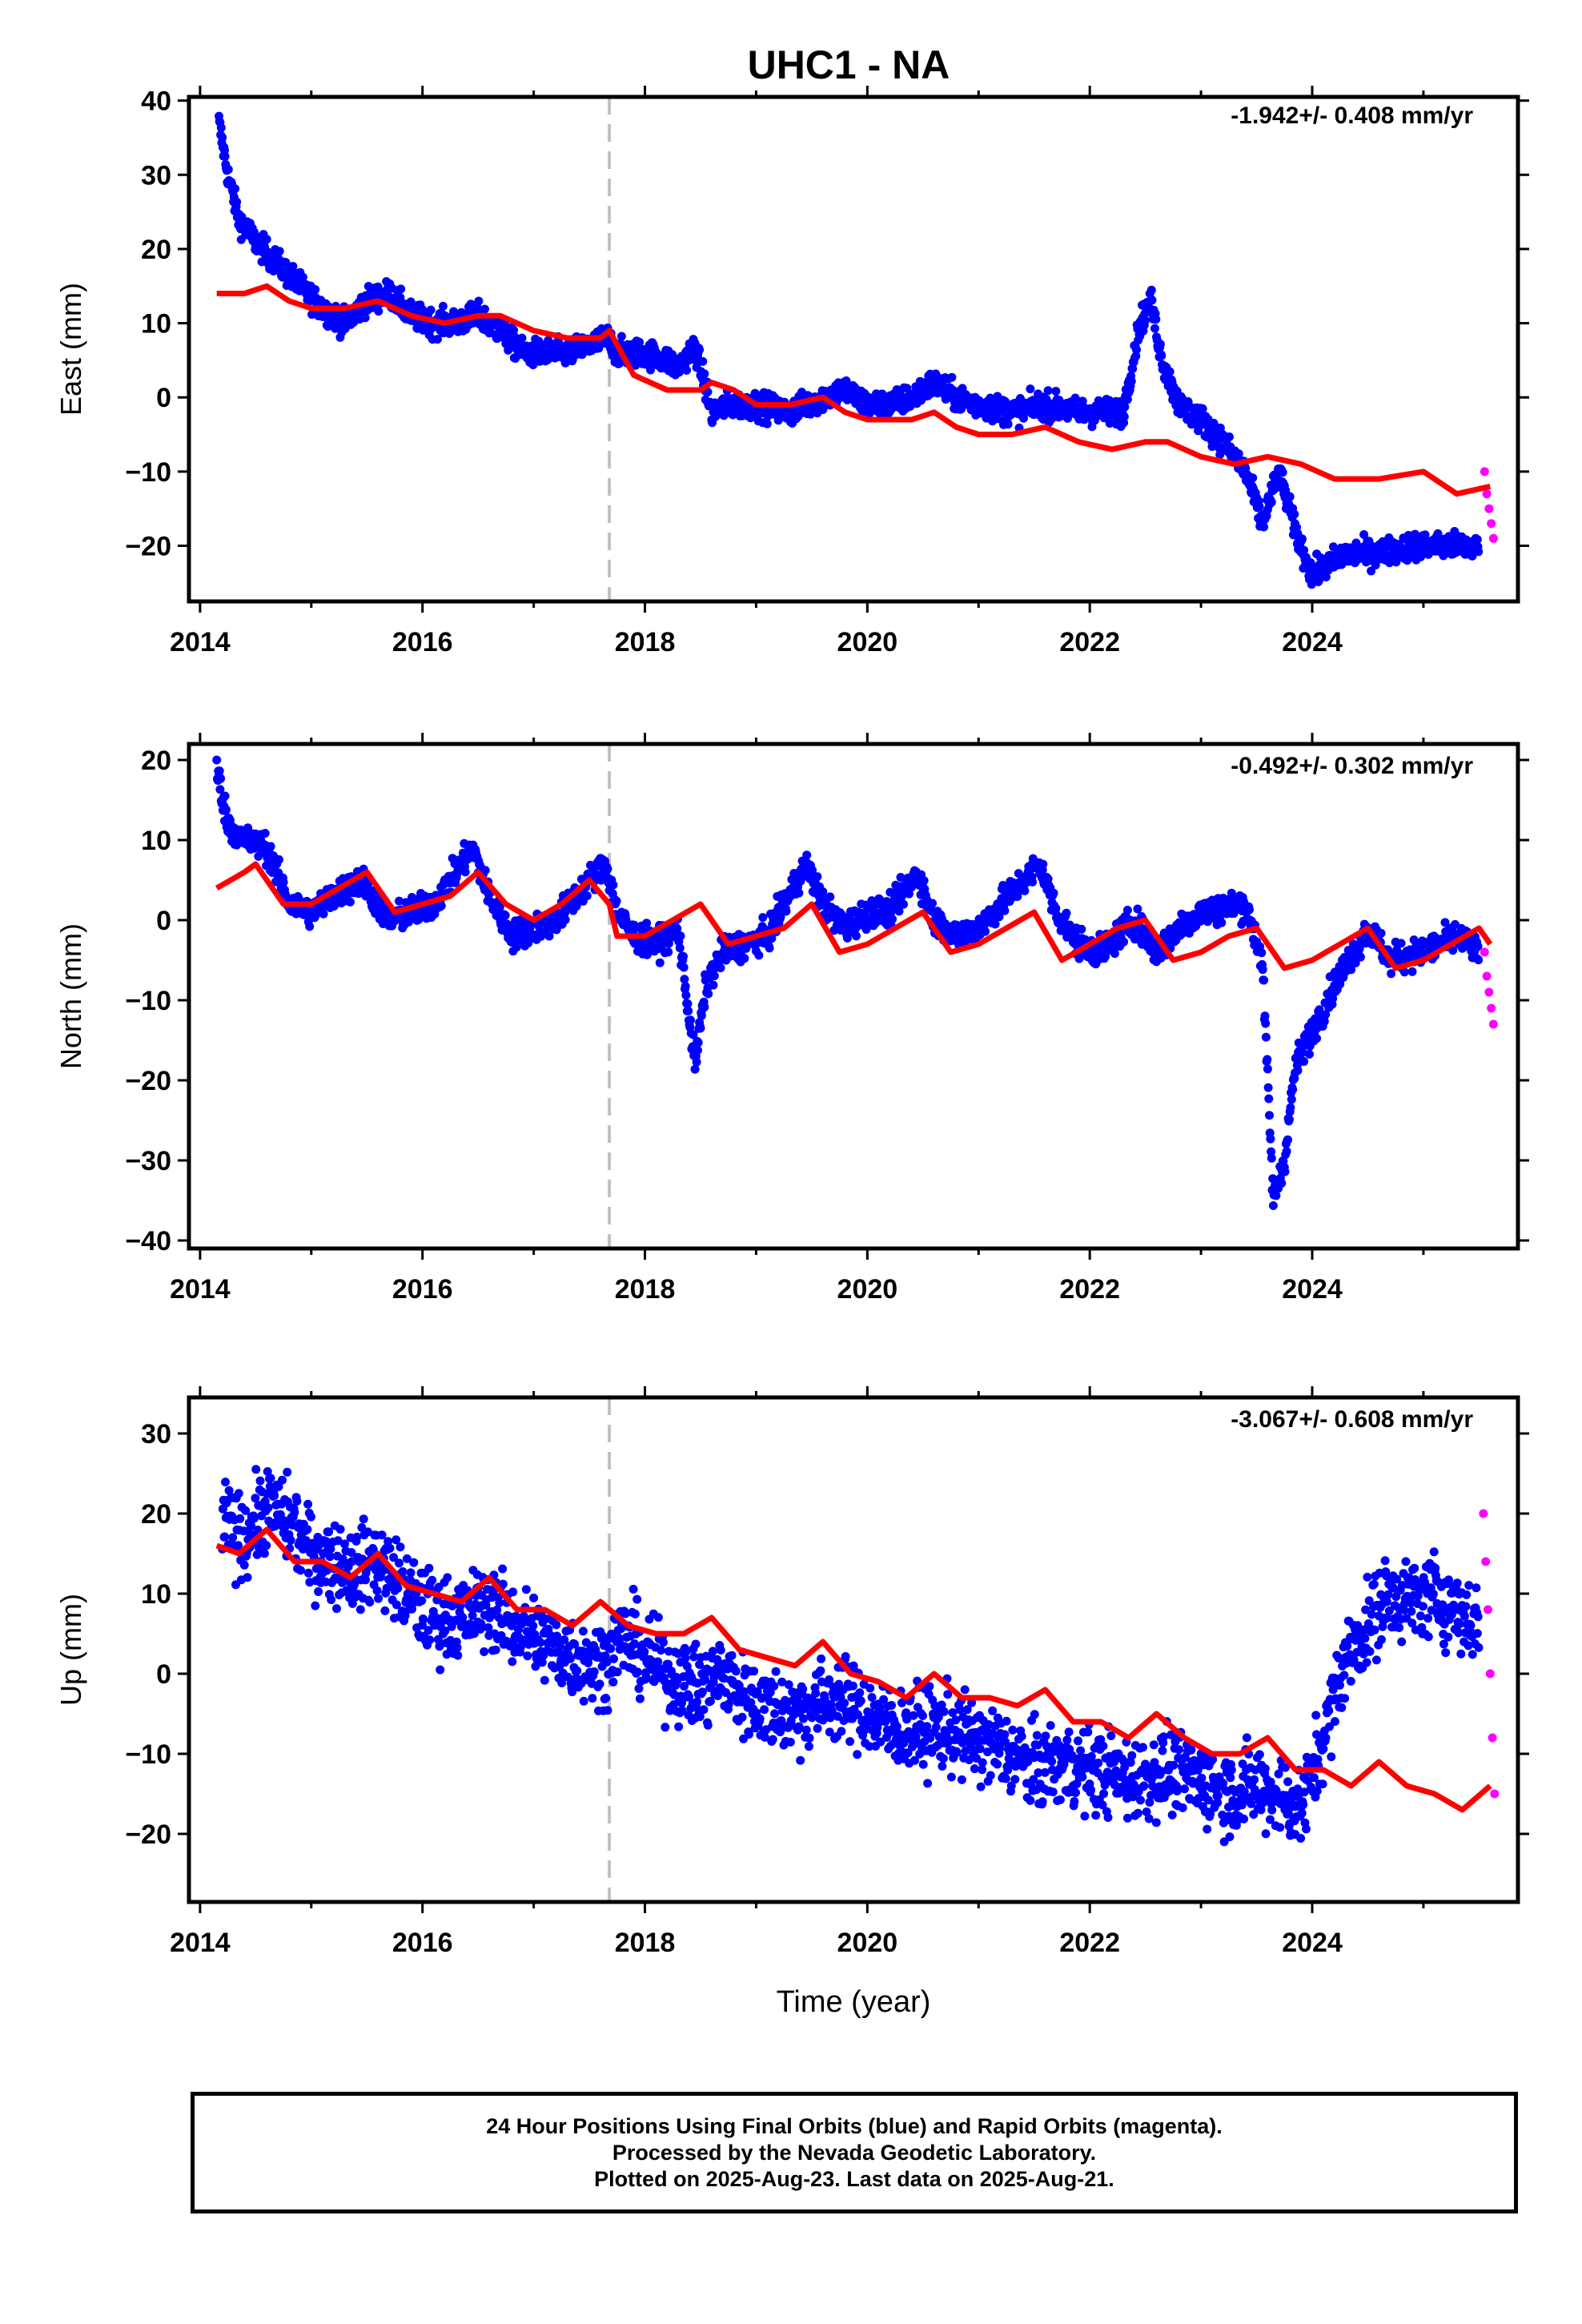 The image size is (1582, 2324). Describe the element at coordinates (148, 1081) in the screenshot. I see `north-ytick-label: −20` at that location.